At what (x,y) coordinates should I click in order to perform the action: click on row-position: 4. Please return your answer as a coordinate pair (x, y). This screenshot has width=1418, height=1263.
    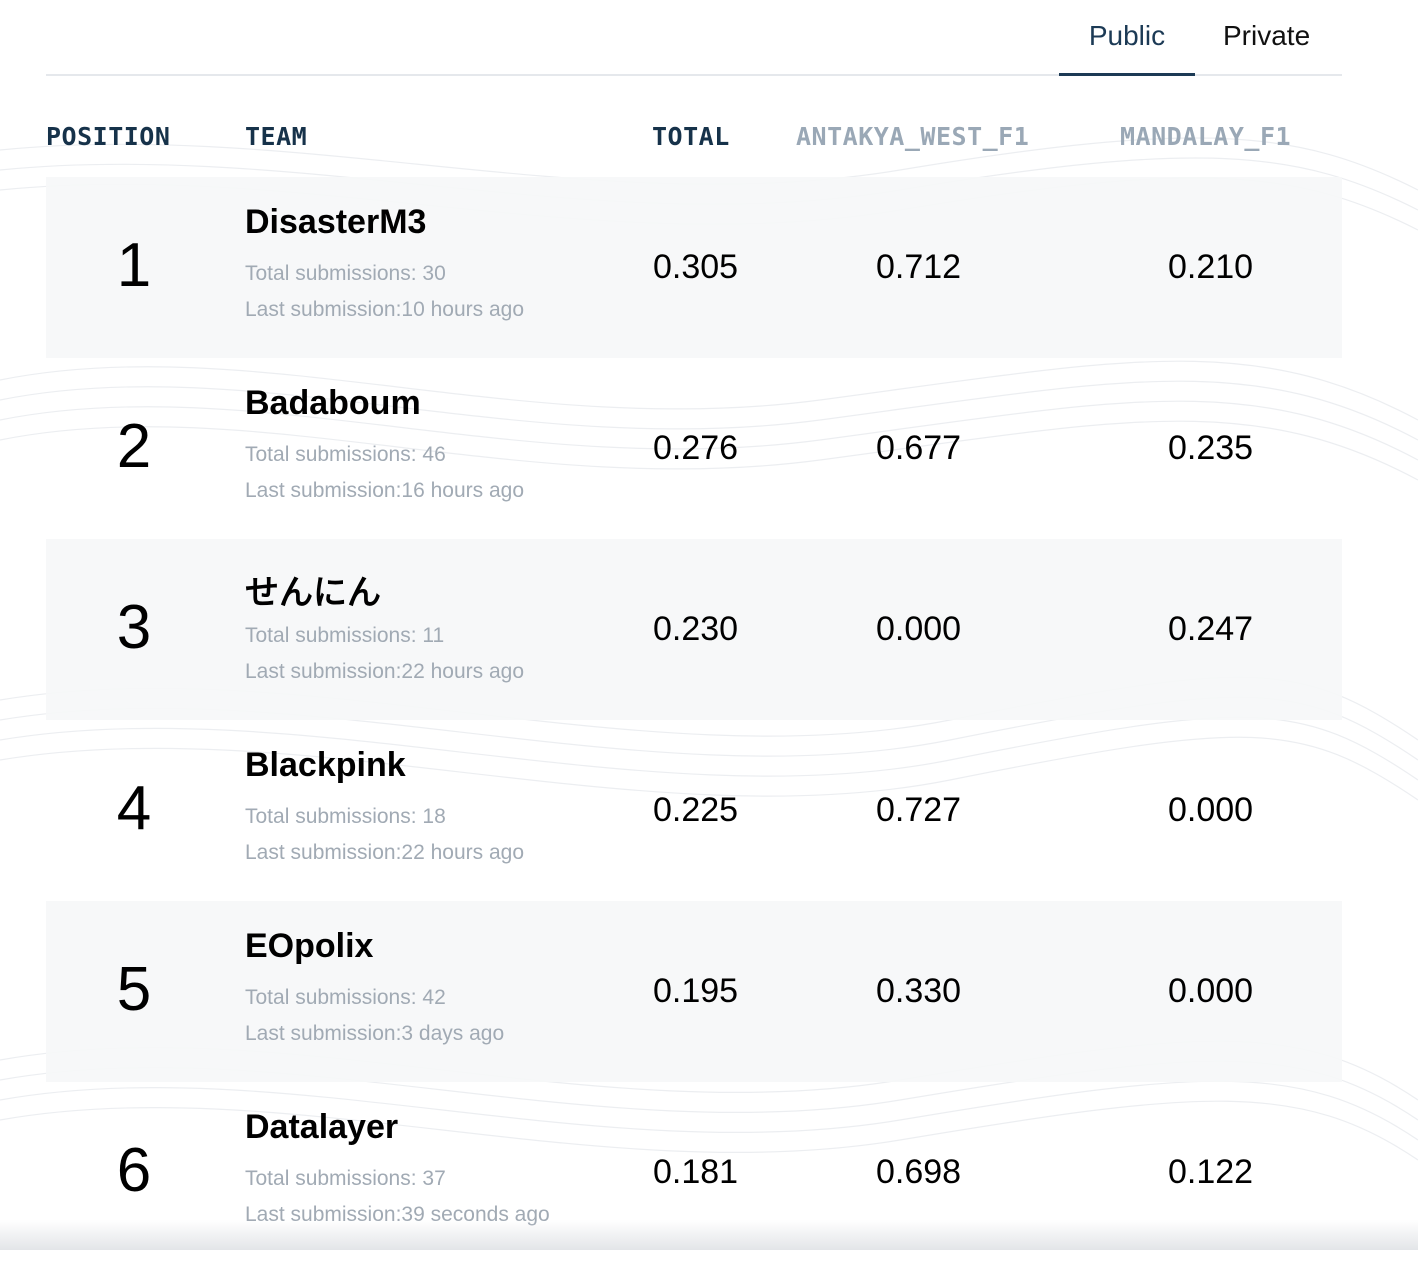
    Looking at the image, I should click on (134, 808).